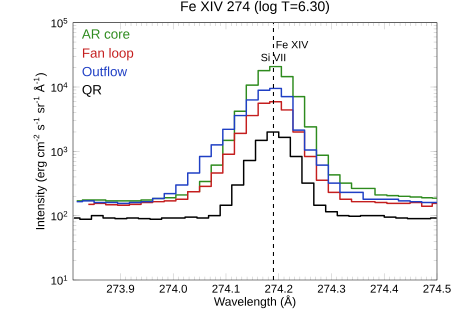 This screenshot has height=327, width=458. I want to click on x-tick-label: 274.2, so click(278, 288).